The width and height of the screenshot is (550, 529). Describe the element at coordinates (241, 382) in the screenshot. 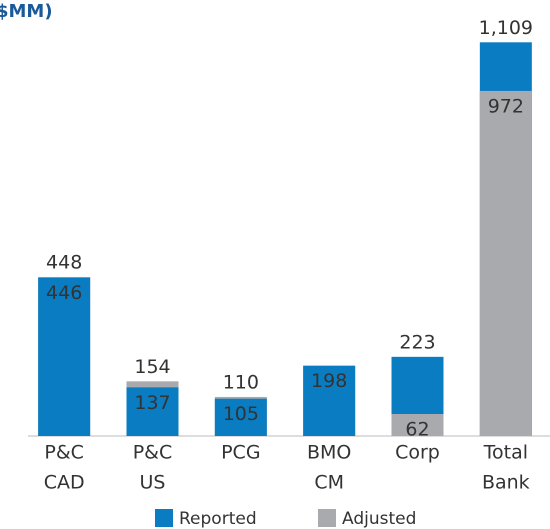

I see `value-label: 110` at that location.